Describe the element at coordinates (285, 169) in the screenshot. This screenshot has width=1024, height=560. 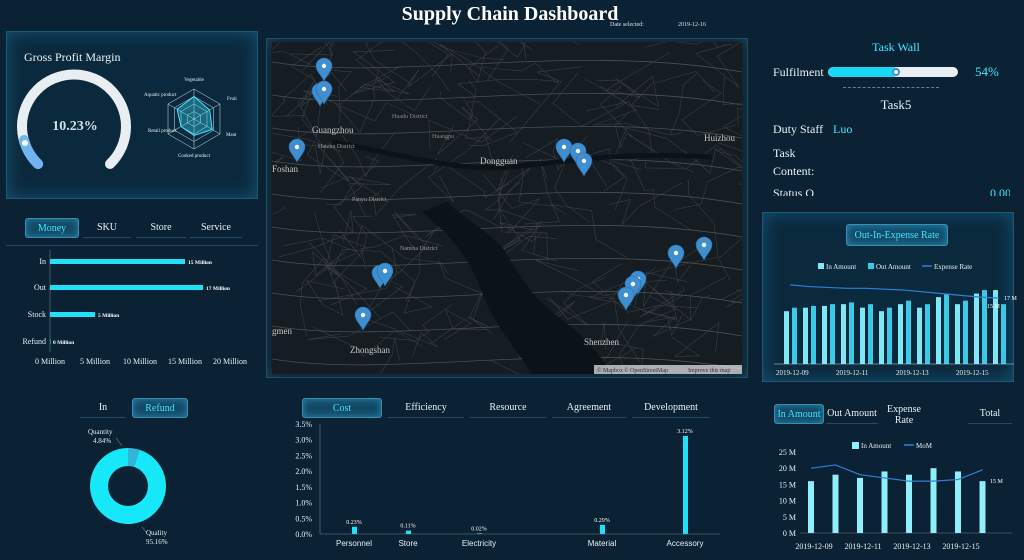
I see `map-label-foshan: Foshan` at that location.